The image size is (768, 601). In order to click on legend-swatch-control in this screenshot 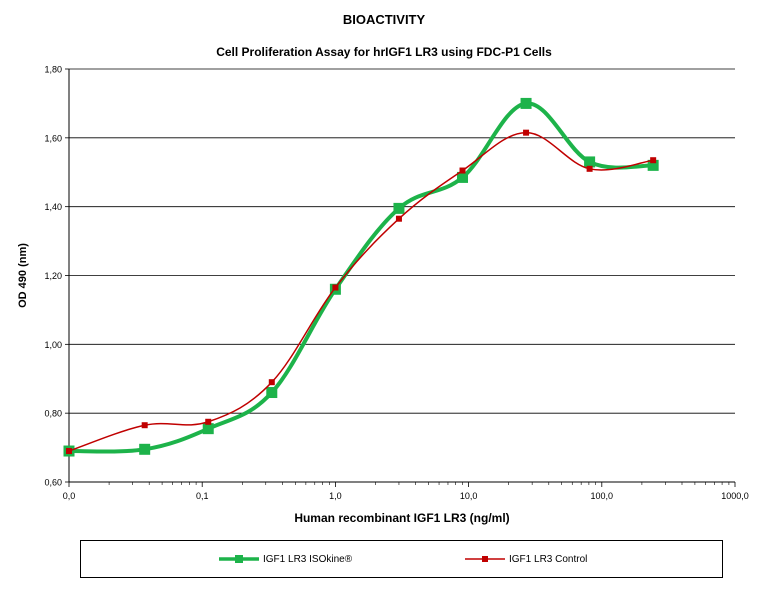, I will do `click(485, 559)`.